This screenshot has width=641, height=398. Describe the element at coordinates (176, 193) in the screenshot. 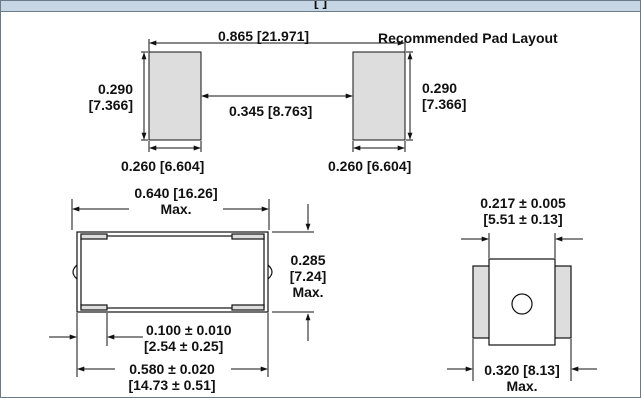

I see `side-length-label: 0.640 [16.26]` at that location.